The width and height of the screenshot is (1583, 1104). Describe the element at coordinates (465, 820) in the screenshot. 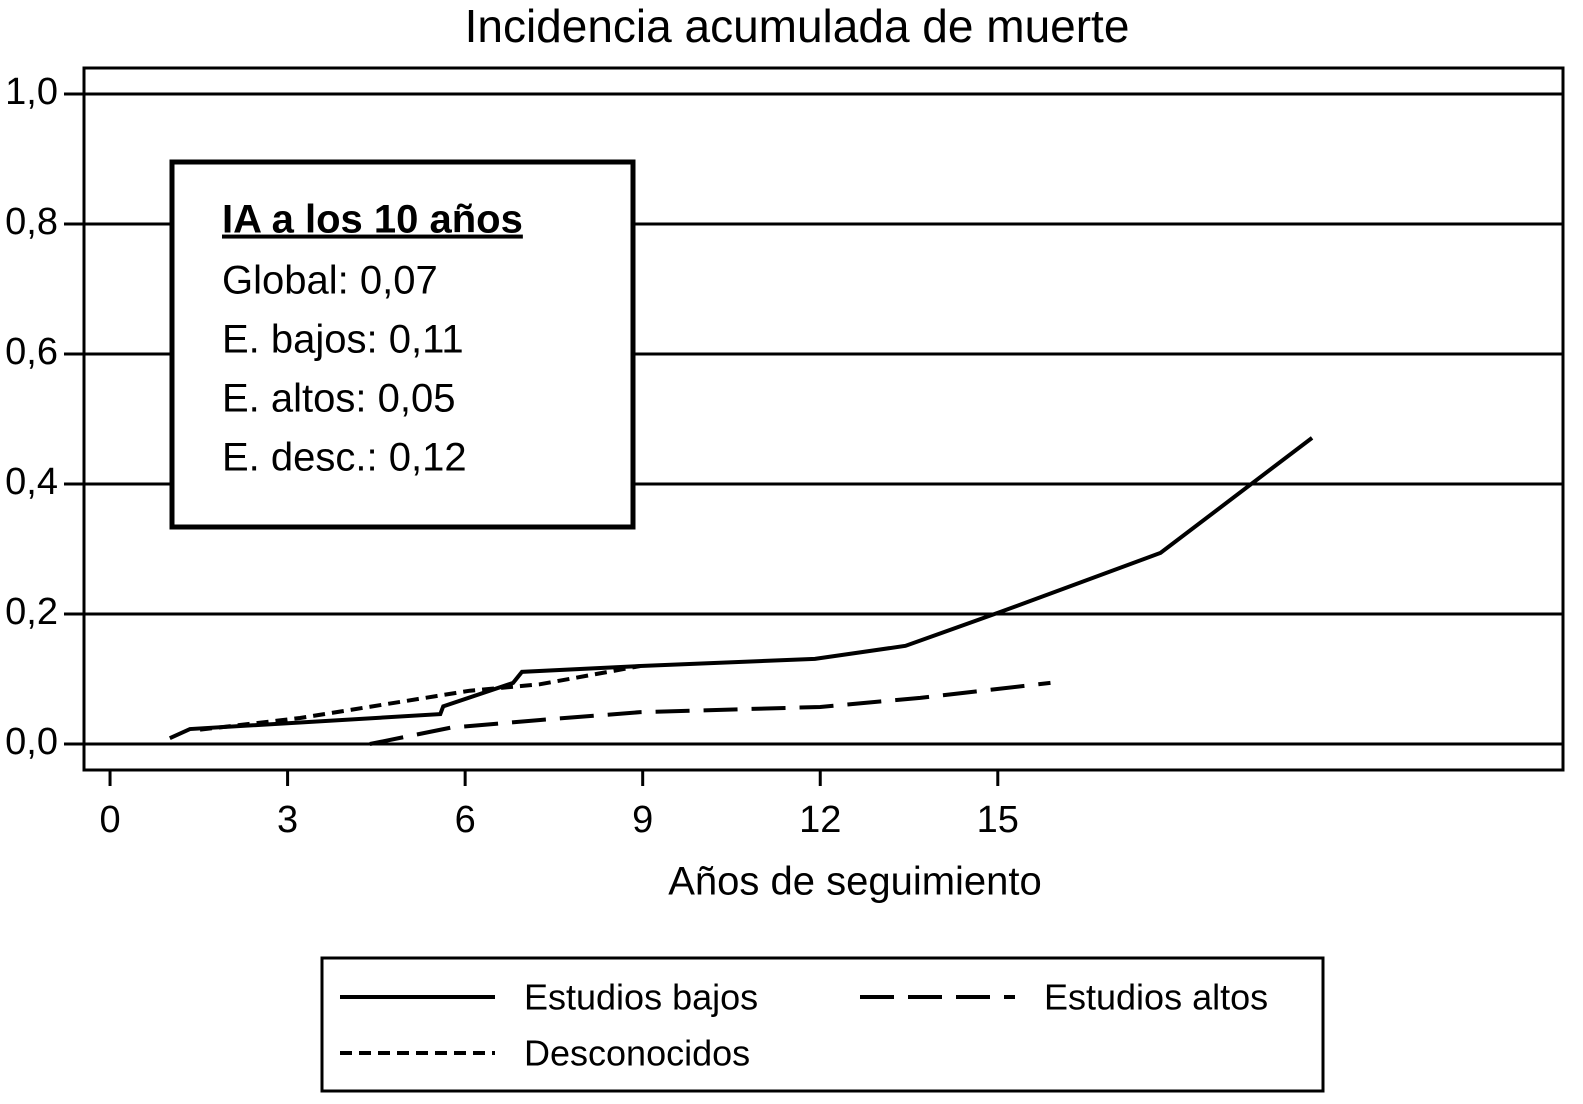

I see `x-tick-label: 6` at that location.